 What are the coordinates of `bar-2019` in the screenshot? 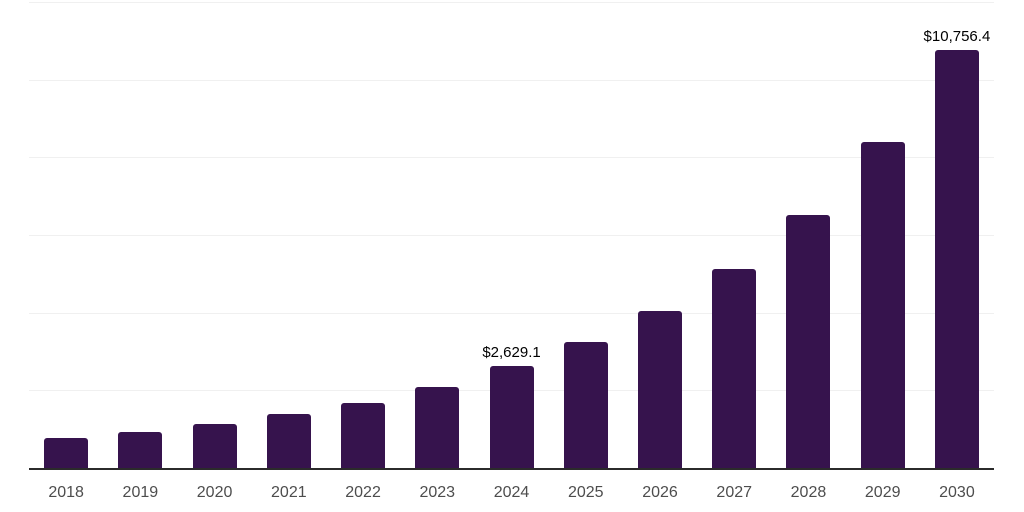 It's located at (140, 449).